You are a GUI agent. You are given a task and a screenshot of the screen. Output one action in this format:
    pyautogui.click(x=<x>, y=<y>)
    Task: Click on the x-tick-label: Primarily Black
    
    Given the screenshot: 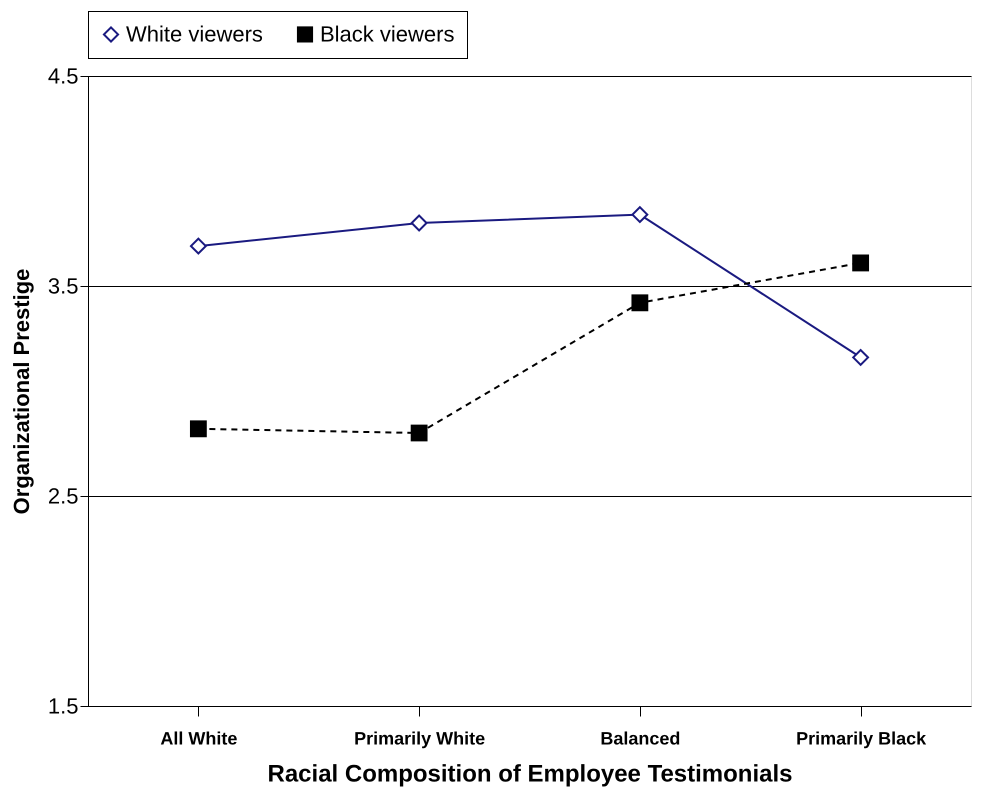 What is the action you would take?
    pyautogui.click(x=862, y=738)
    